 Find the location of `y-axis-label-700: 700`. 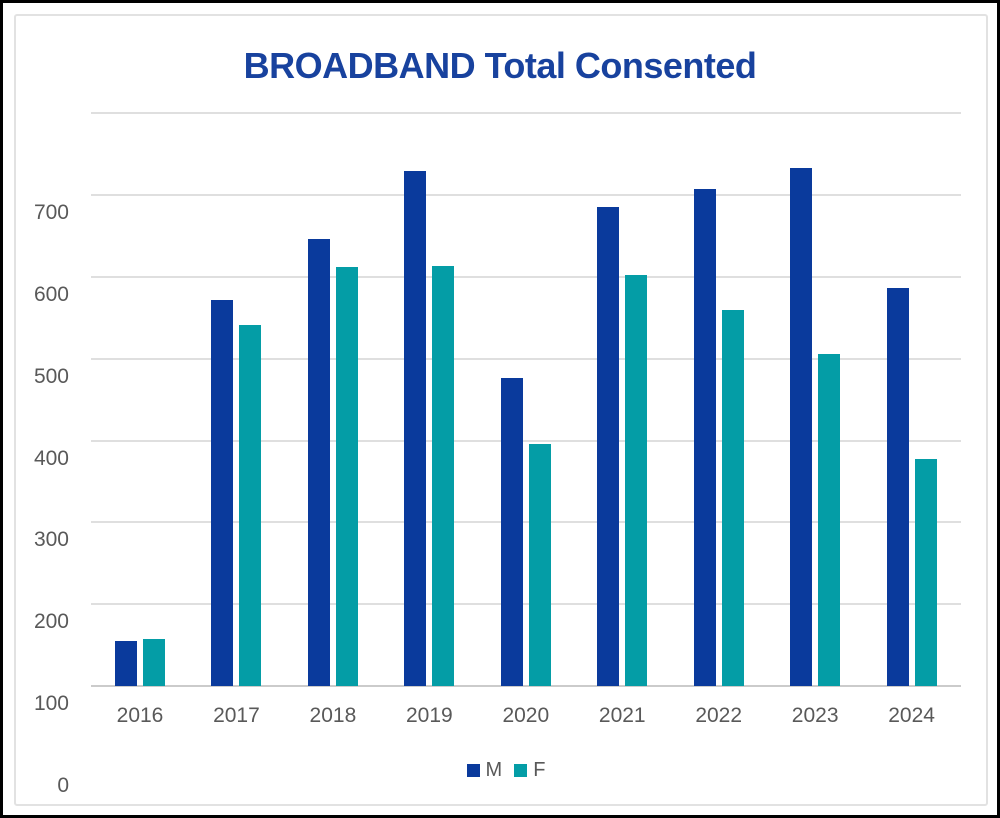

y-axis-label-700: 700 is located at coordinates (51, 213).